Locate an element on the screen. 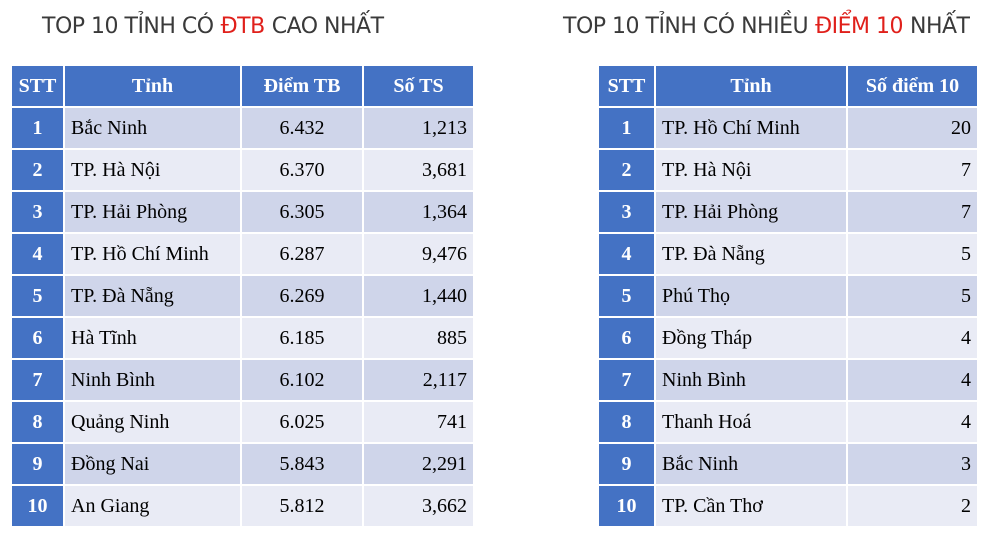 This screenshot has height=555, width=1000. table-row: 1 Bắc Ninh 6.432 1,213 is located at coordinates (242, 128).